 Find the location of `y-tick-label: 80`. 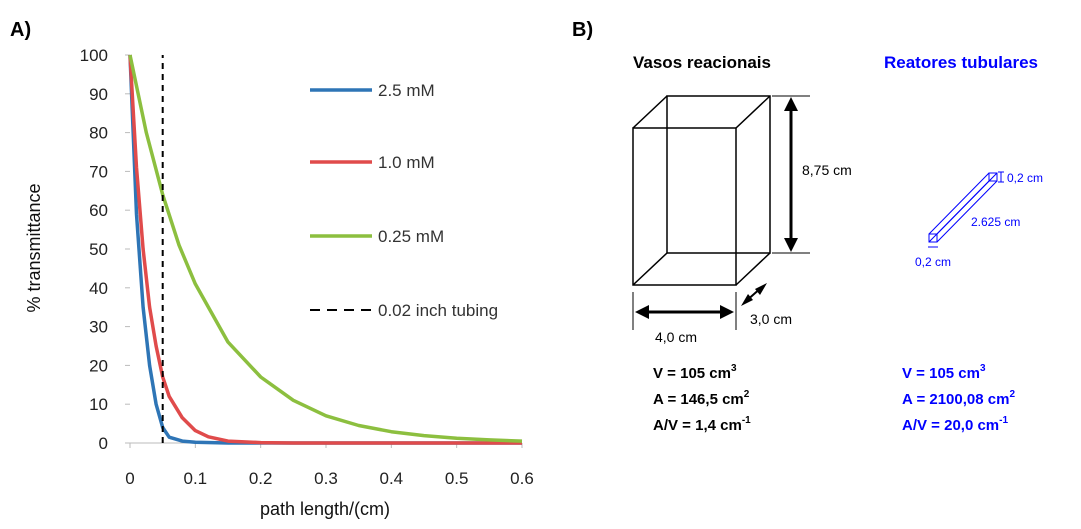

y-tick-label: 80 is located at coordinates (98, 133).